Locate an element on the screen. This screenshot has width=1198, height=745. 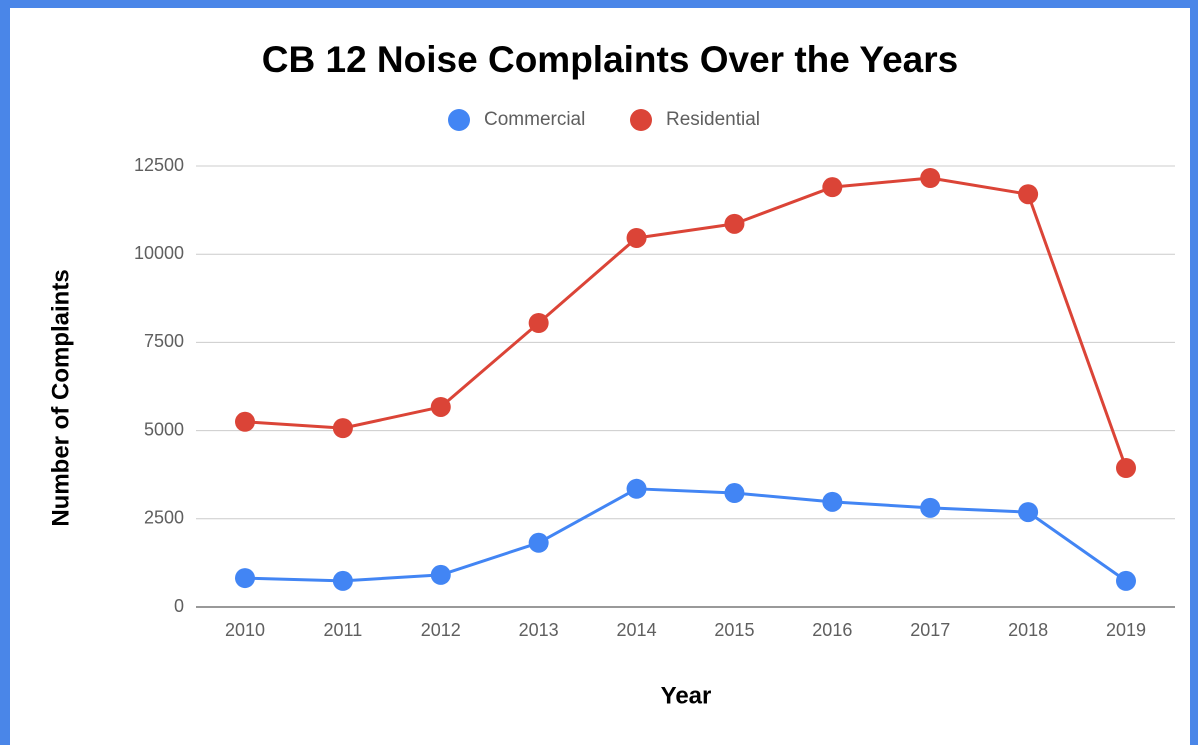
y-tick-label: 10000 is located at coordinates (159, 253).